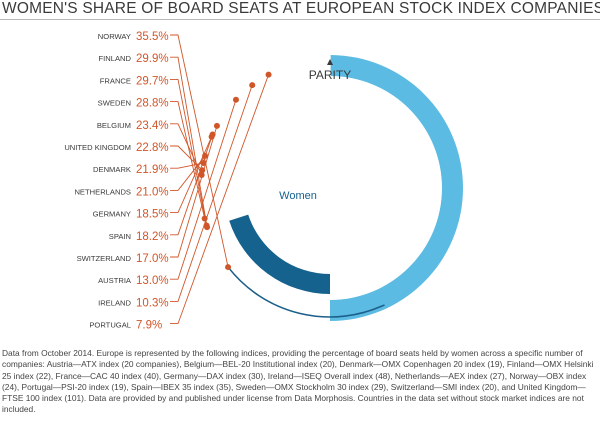  What do you see at coordinates (152, 192) in the screenshot?
I see `country-value: 21.0%` at bounding box center [152, 192].